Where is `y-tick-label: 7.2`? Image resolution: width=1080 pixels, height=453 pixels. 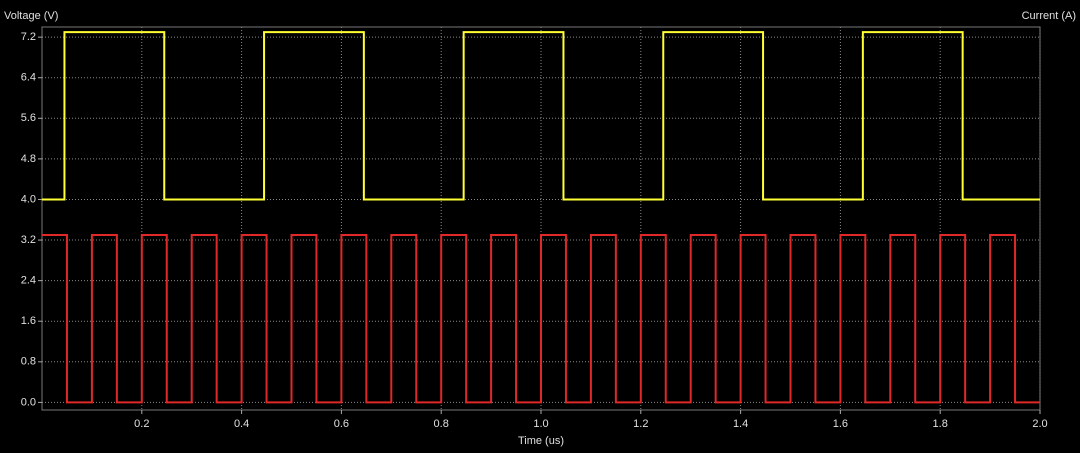
y-tick-label: 7.2 is located at coordinates (28, 37).